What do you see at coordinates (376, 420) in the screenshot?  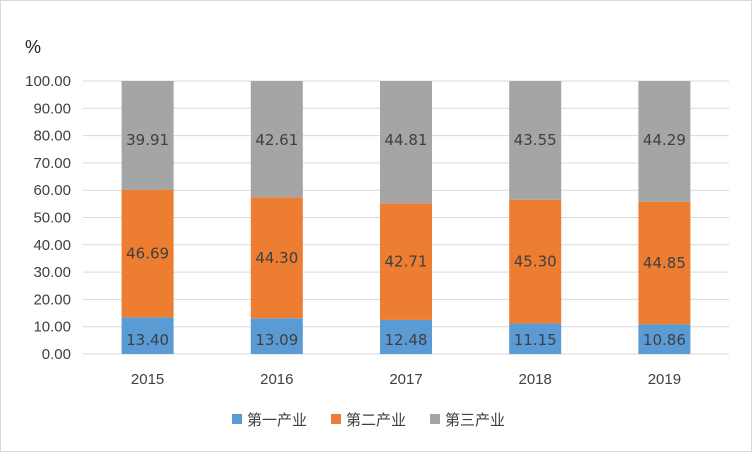 I see `legend-label: 第二产业` at bounding box center [376, 420].